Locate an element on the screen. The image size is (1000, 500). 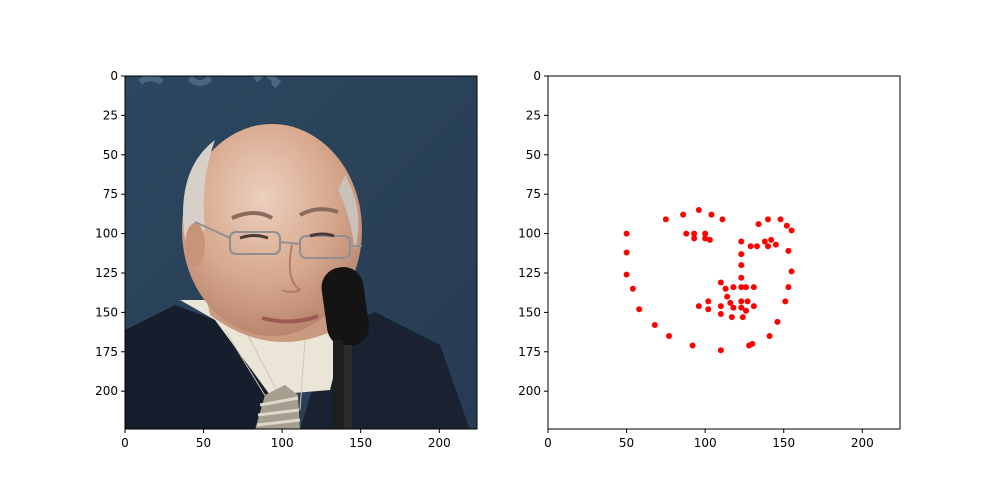
right-x-tick-label: 50 is located at coordinates (626, 443).